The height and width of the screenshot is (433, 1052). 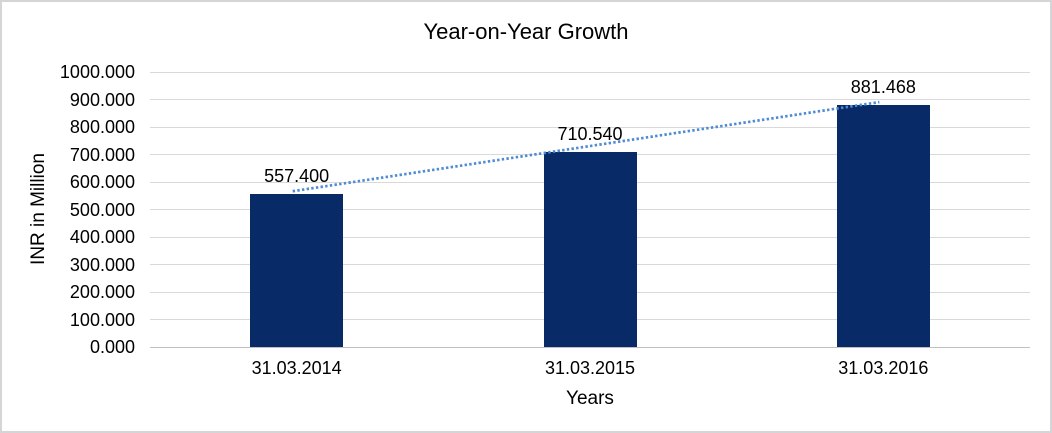 I want to click on y-tick-label: 0.000, so click(x=112, y=347).